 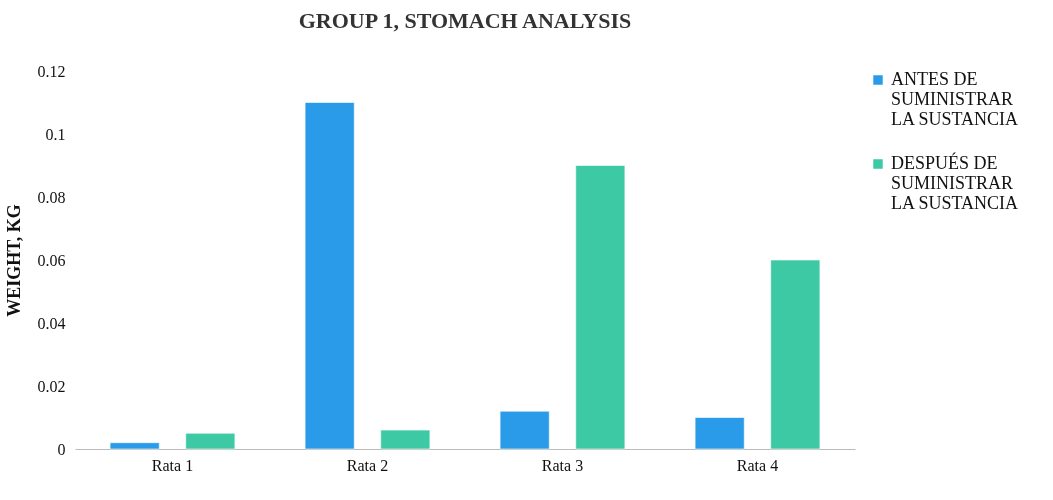 What do you see at coordinates (61, 449) in the screenshot?
I see `y-tick-label: 0` at bounding box center [61, 449].